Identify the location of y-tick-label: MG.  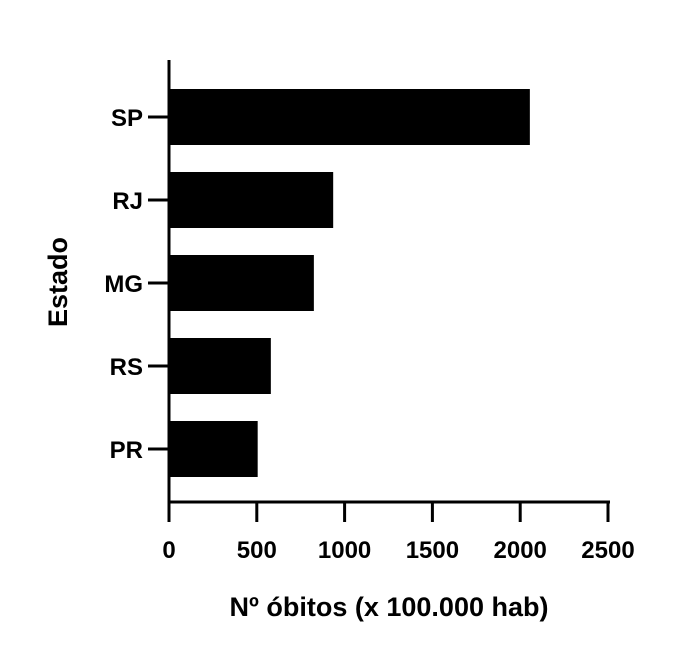
(123, 284).